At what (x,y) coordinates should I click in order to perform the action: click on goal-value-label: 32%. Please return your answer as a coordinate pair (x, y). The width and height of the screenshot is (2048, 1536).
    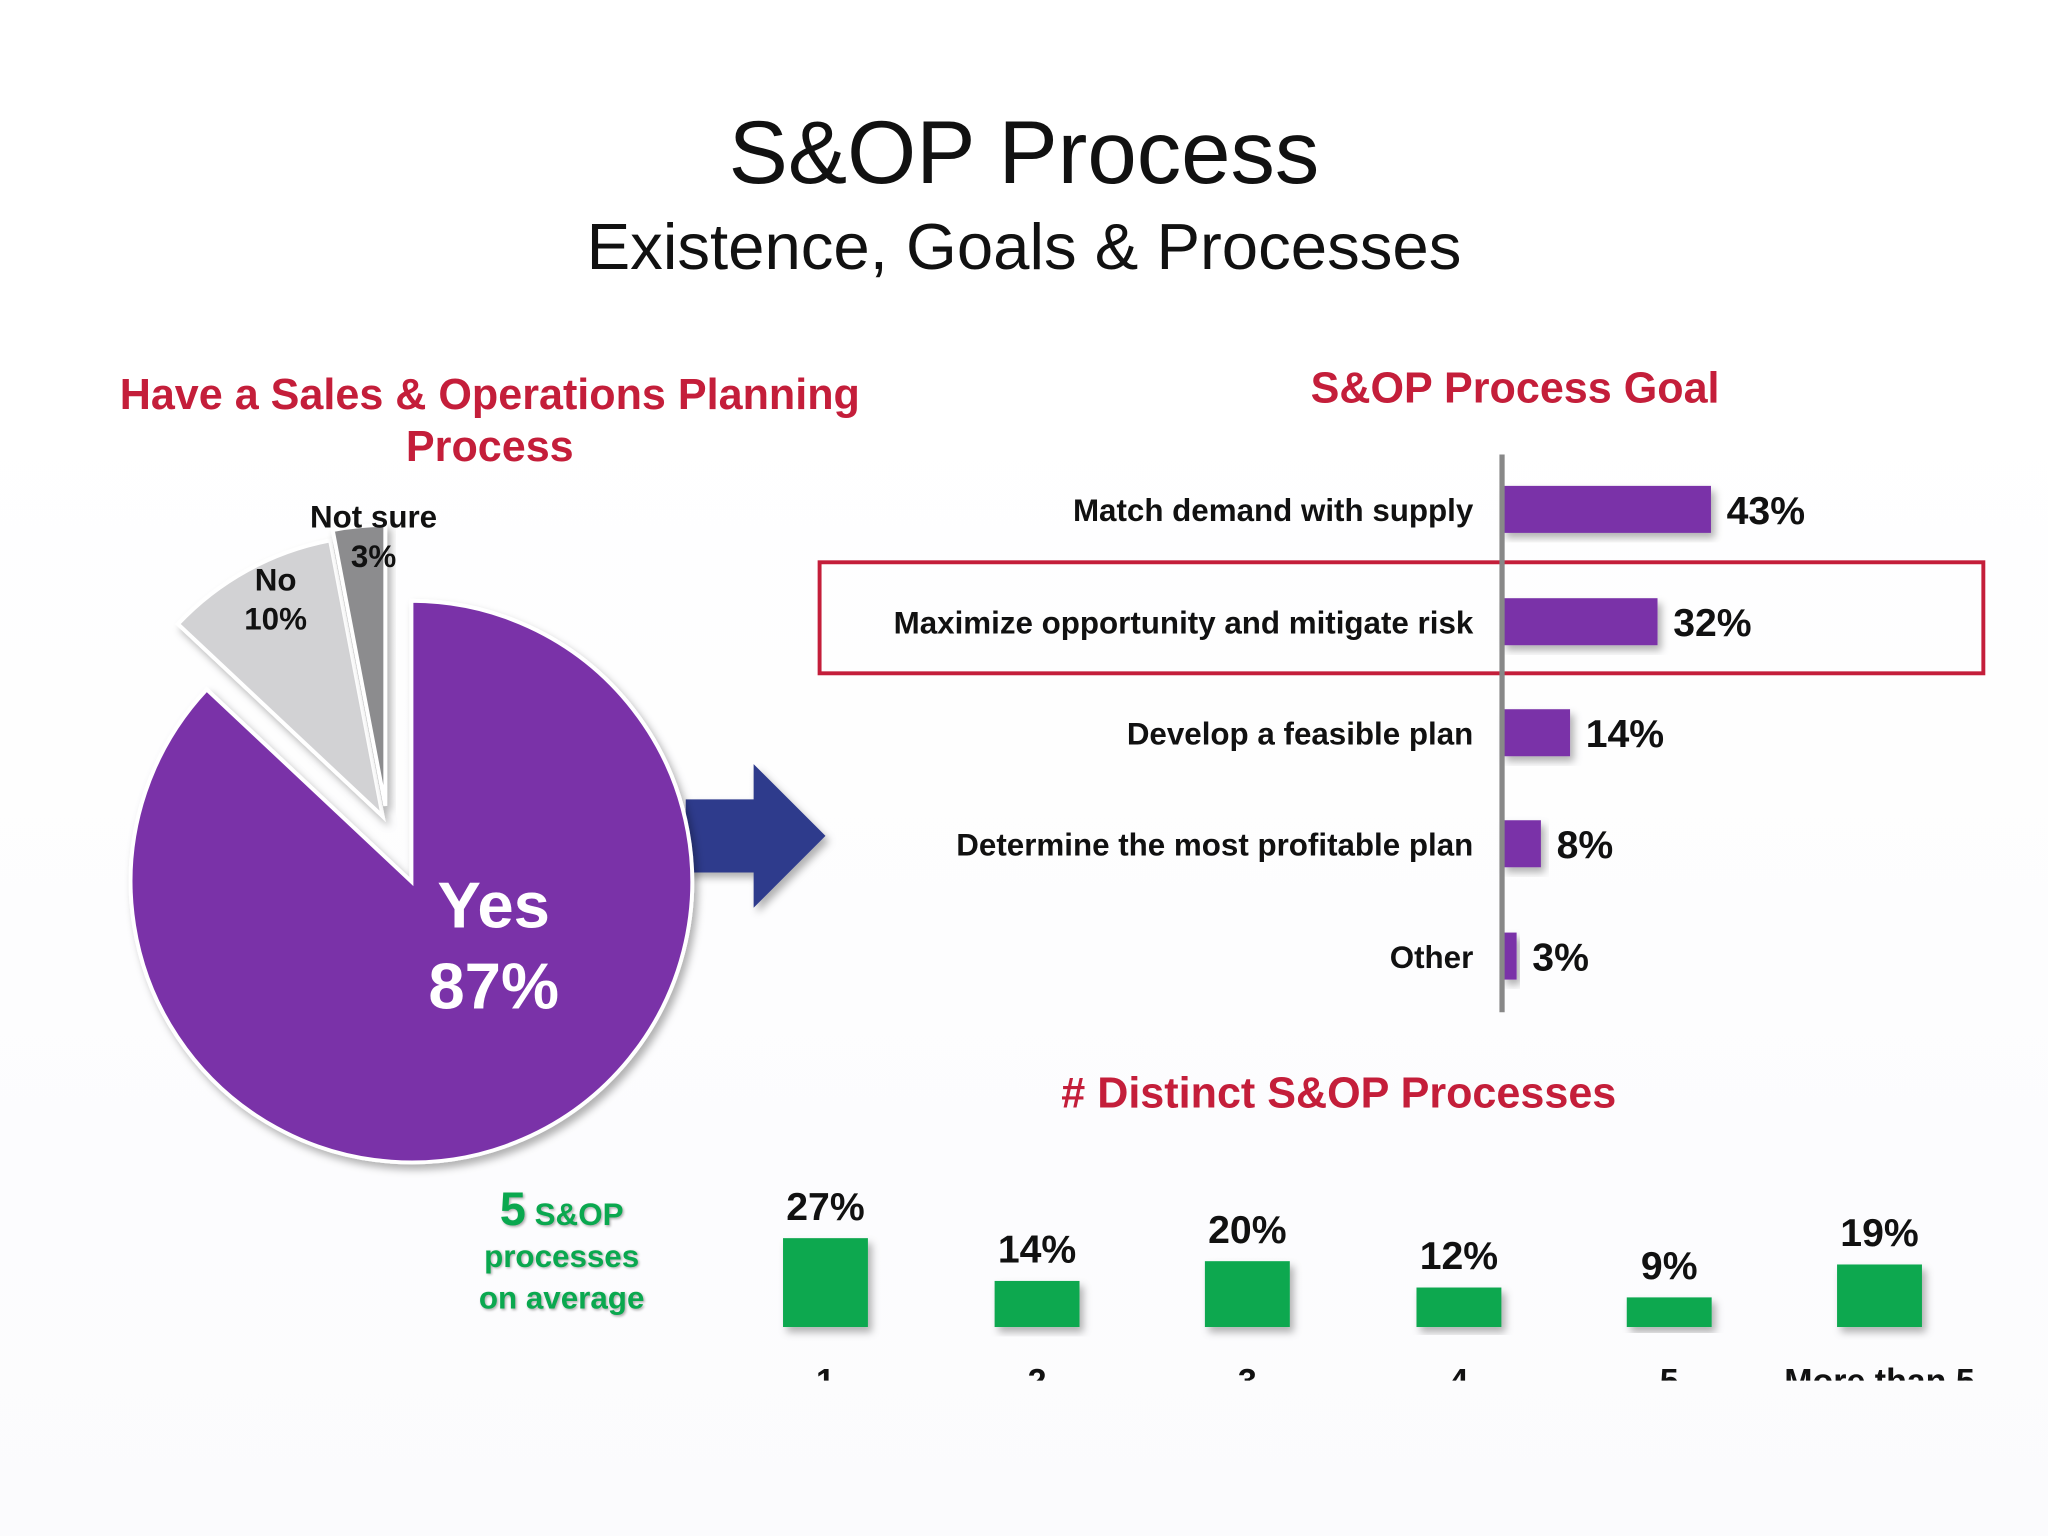
    Looking at the image, I should click on (1712, 623).